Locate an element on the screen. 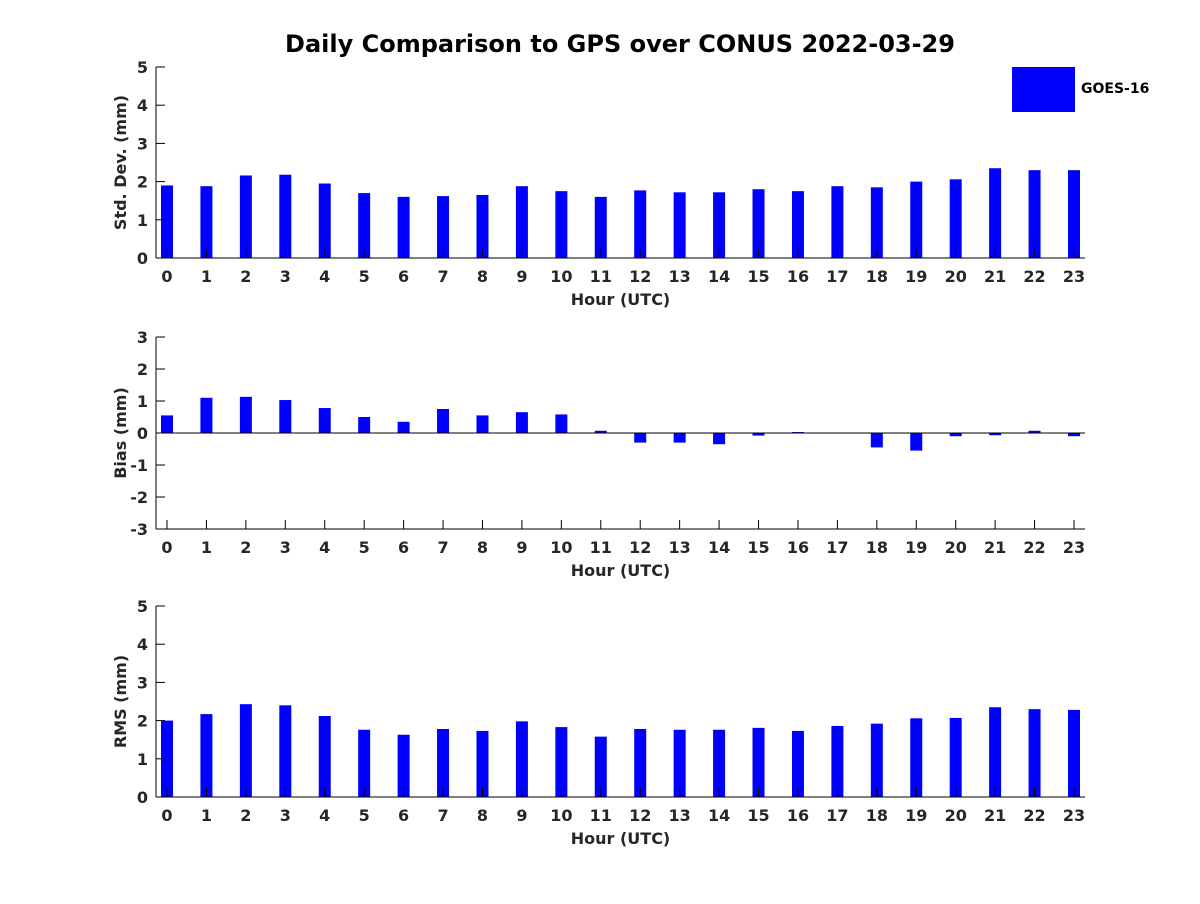 Image resolution: width=1200 pixels, height=904 pixels. x-tick-label: 17 is located at coordinates (837, 276).